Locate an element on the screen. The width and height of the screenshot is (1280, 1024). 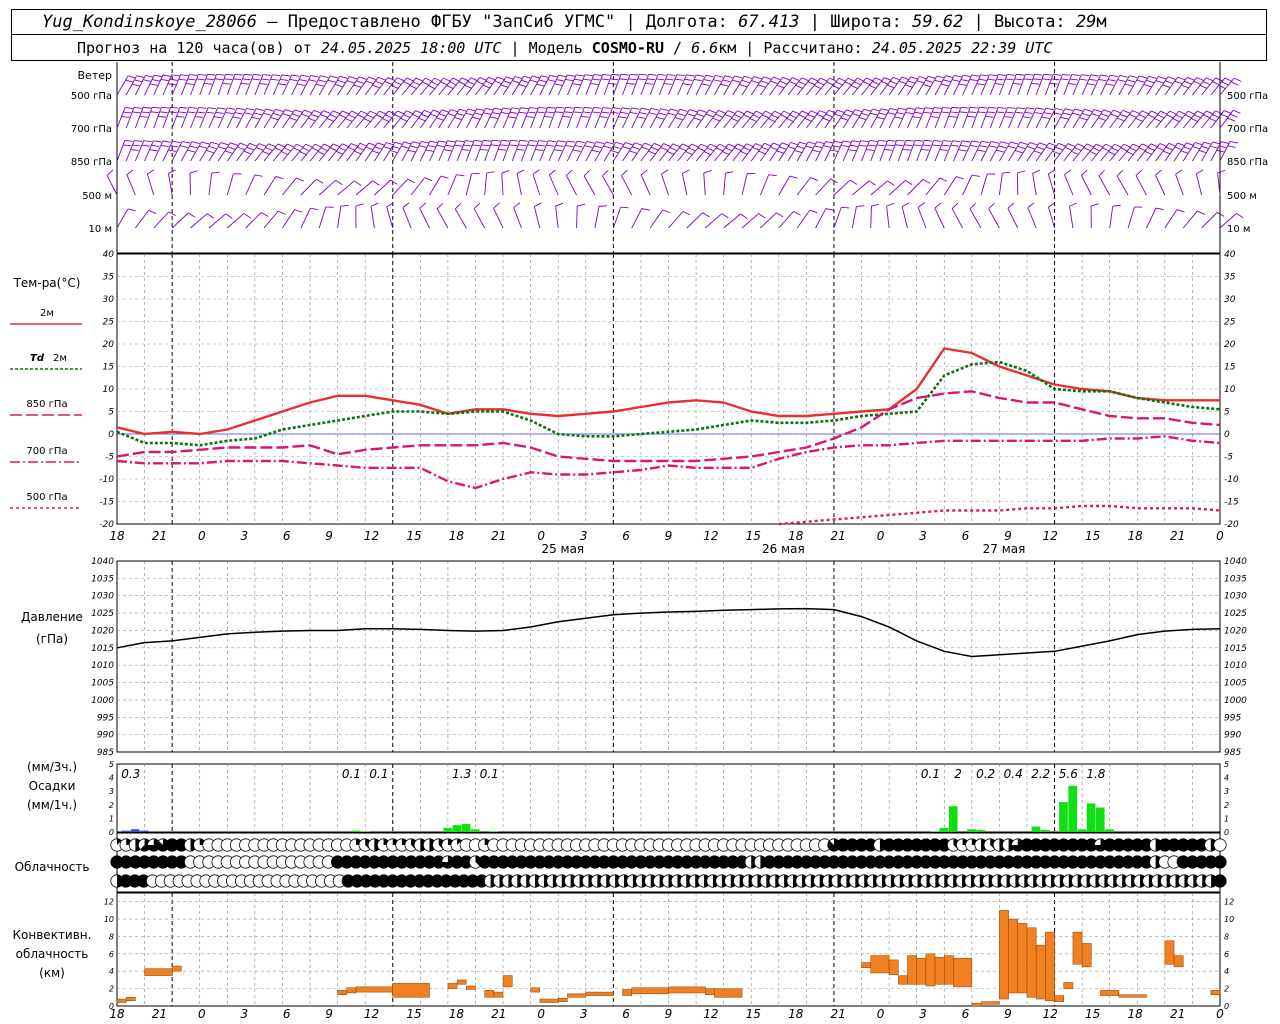
hour-tick-label: 21 is located at coordinates (838, 1014).